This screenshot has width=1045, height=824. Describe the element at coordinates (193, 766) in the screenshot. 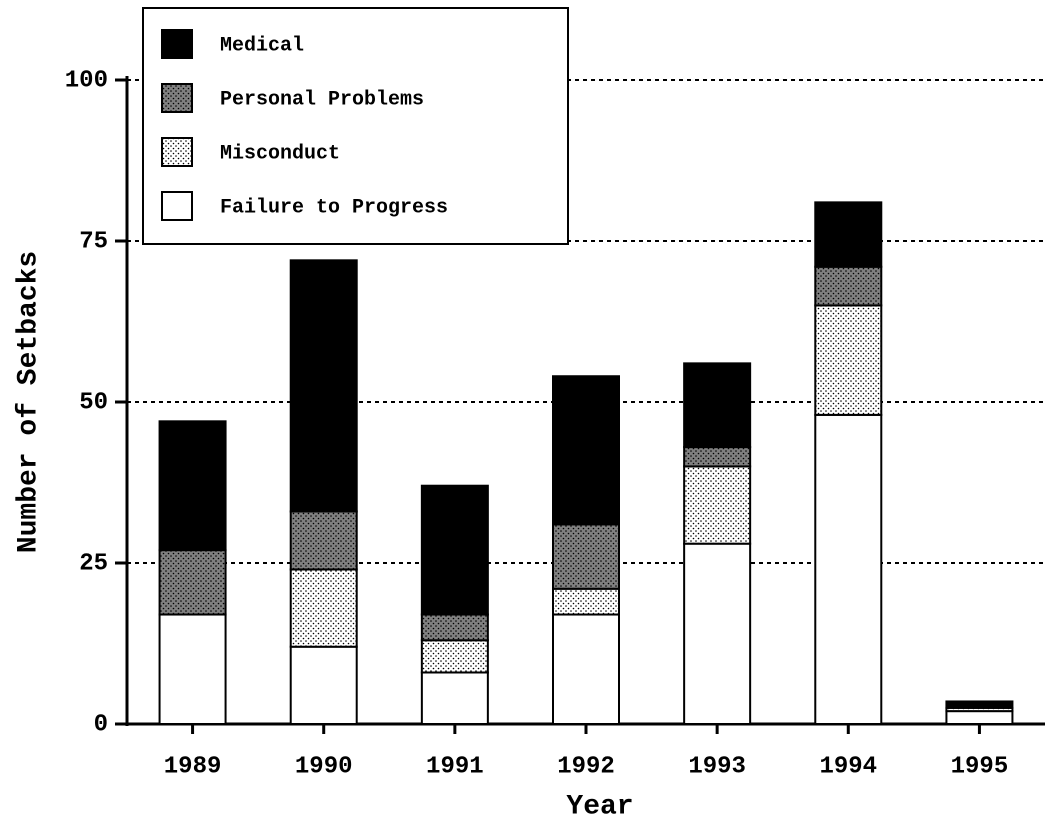

I see `x-tick-label: 1989` at that location.